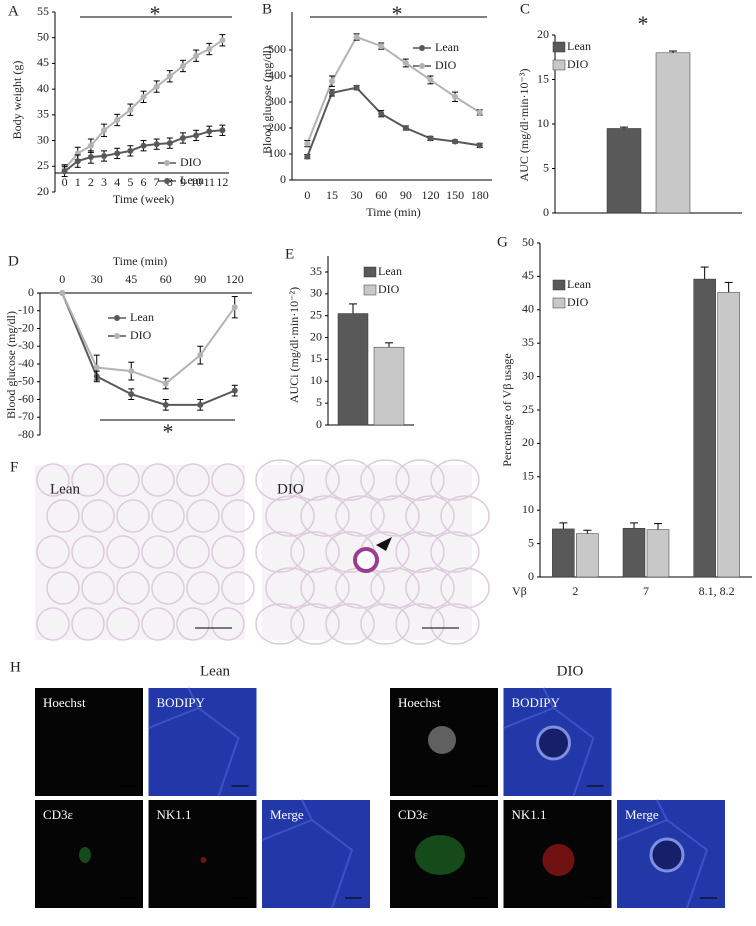 This screenshot has height=926, width=756. What do you see at coordinates (575, 591) in the screenshot?
I see `x-tick-label: 2` at bounding box center [575, 591].